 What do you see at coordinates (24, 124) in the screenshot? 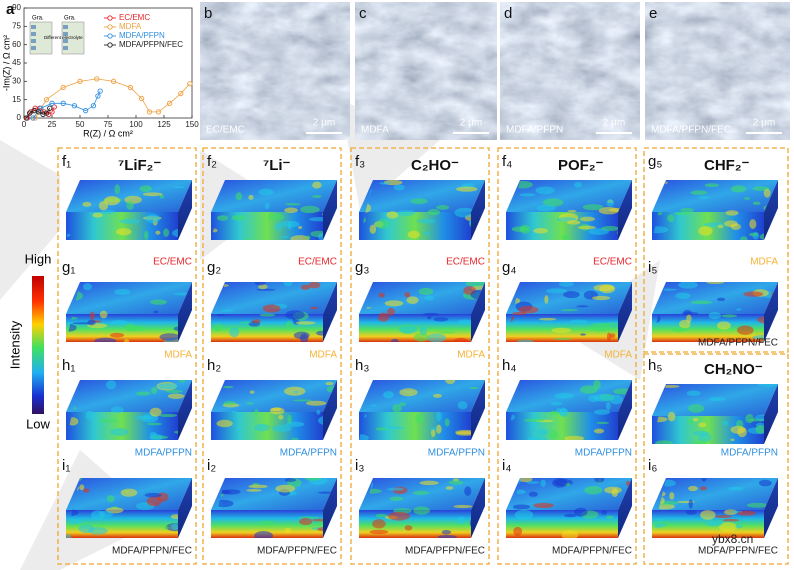
I see `x-tick-label: 0` at bounding box center [24, 124].